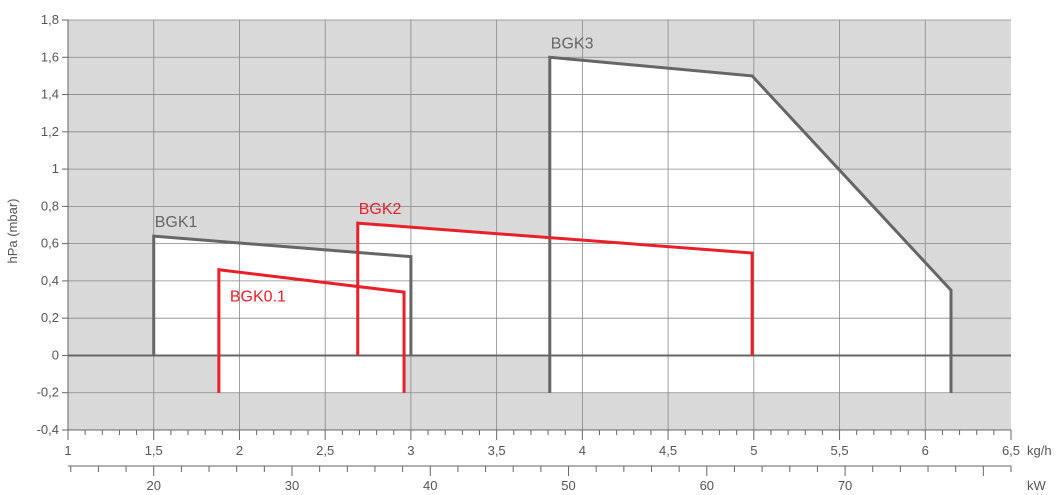 Image resolution: width=1059 pixels, height=495 pixels. What do you see at coordinates (50, 317) in the screenshot?
I see `y-tick-label: 0,2` at bounding box center [50, 317].